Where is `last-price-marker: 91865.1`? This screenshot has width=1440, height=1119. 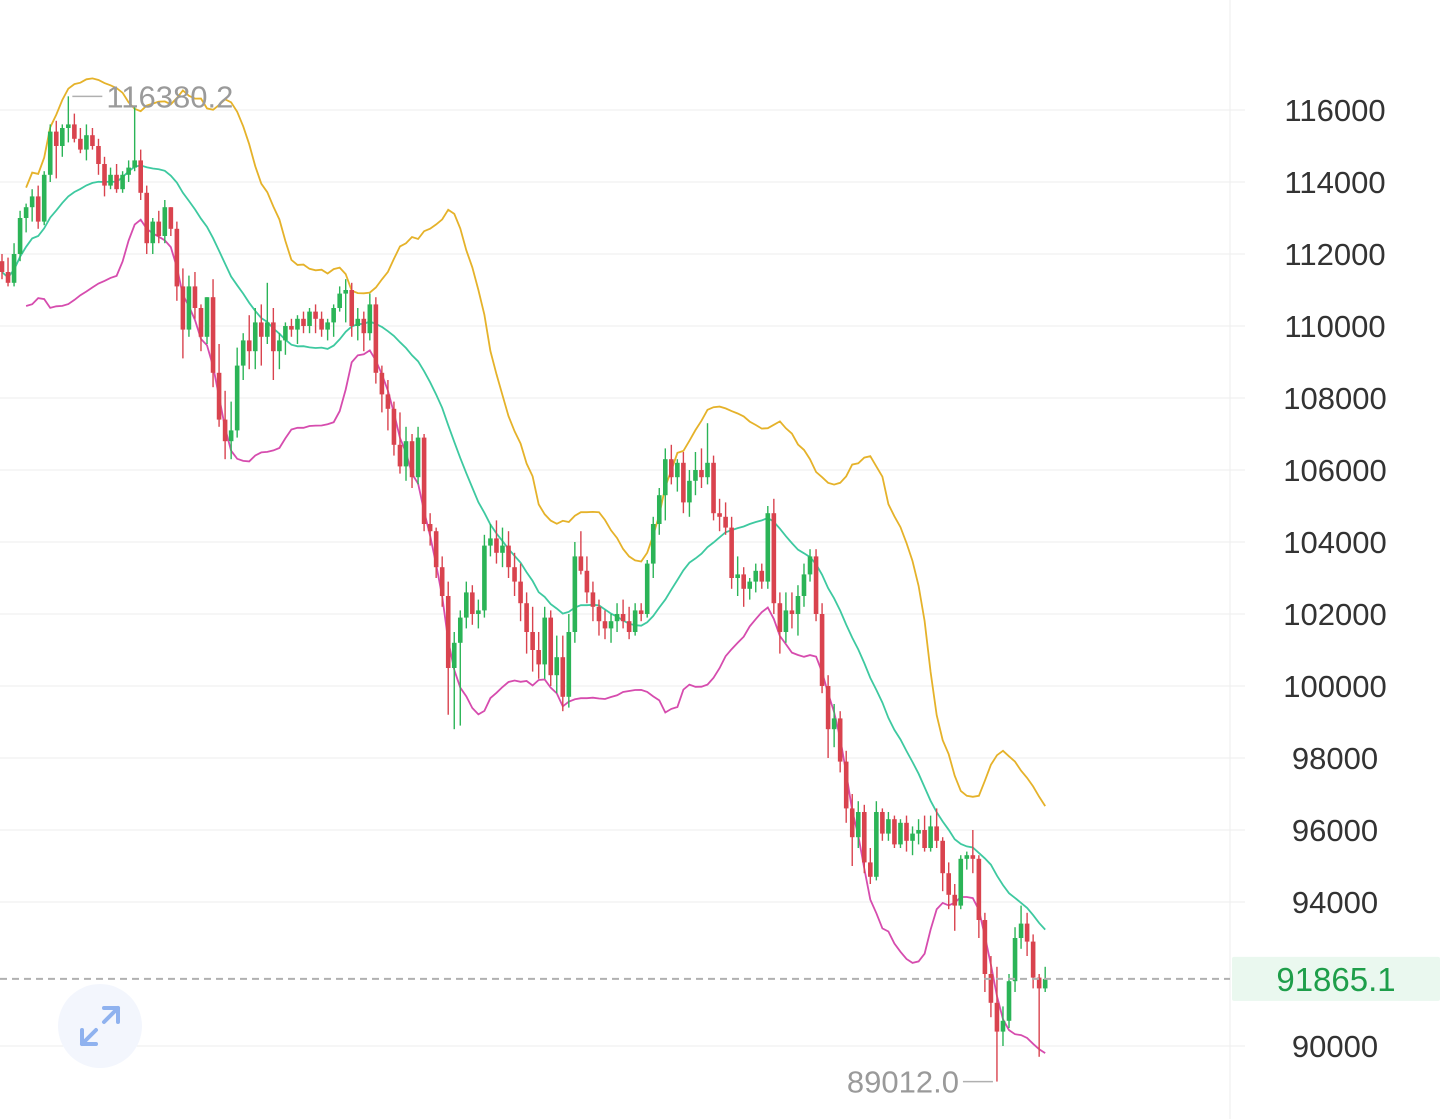
last-price-marker: 91865.1 is located at coordinates (720, 978).